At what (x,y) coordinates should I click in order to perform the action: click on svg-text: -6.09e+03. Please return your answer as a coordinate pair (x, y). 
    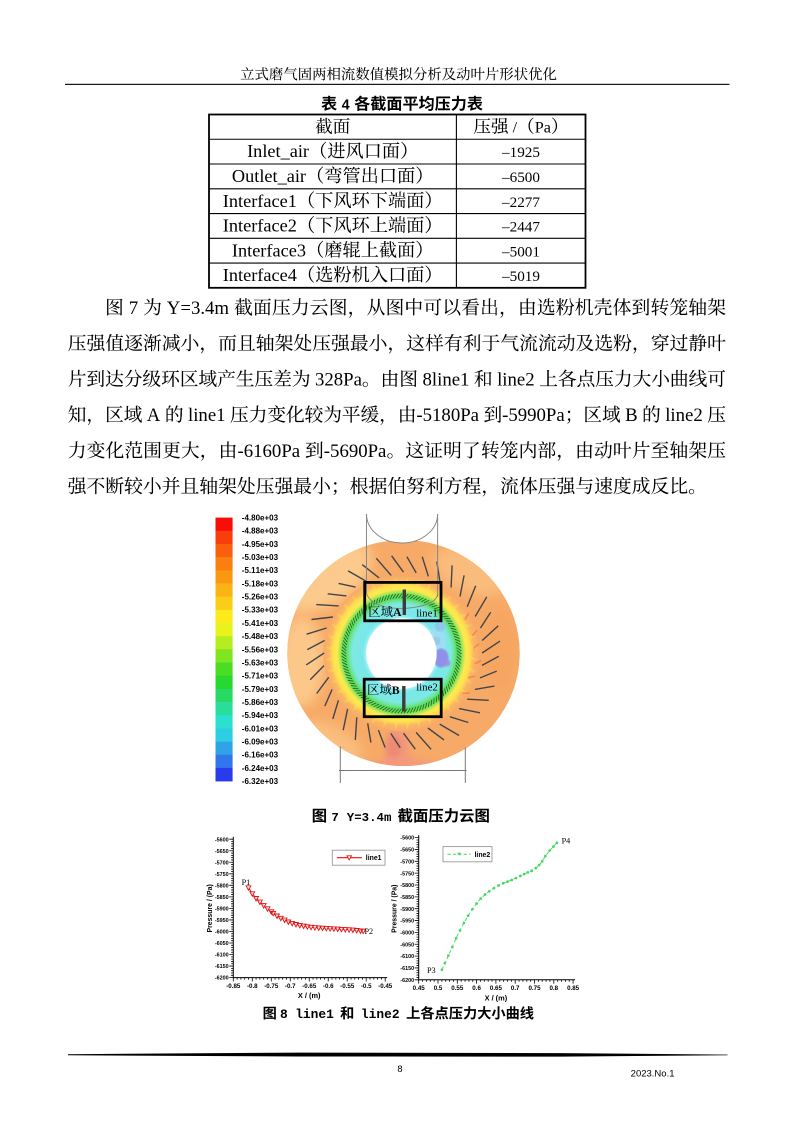
    Looking at the image, I should click on (260, 741).